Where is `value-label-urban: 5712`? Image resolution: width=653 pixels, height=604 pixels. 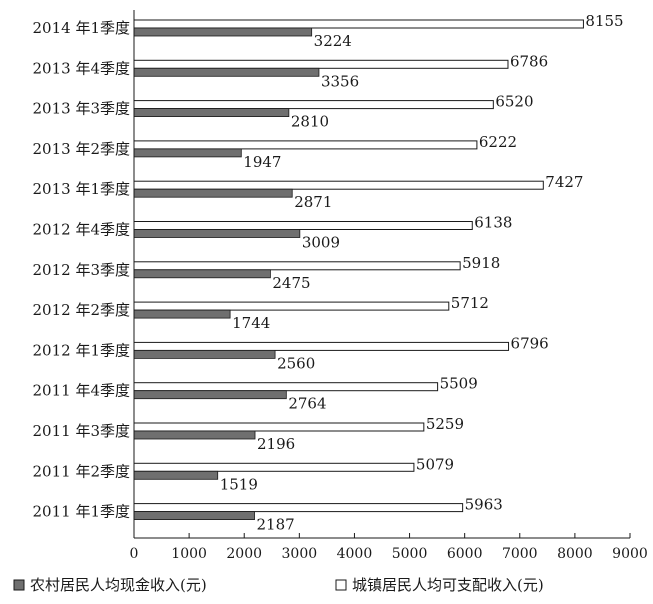
value-label-urban: 5712 is located at coordinates (470, 303).